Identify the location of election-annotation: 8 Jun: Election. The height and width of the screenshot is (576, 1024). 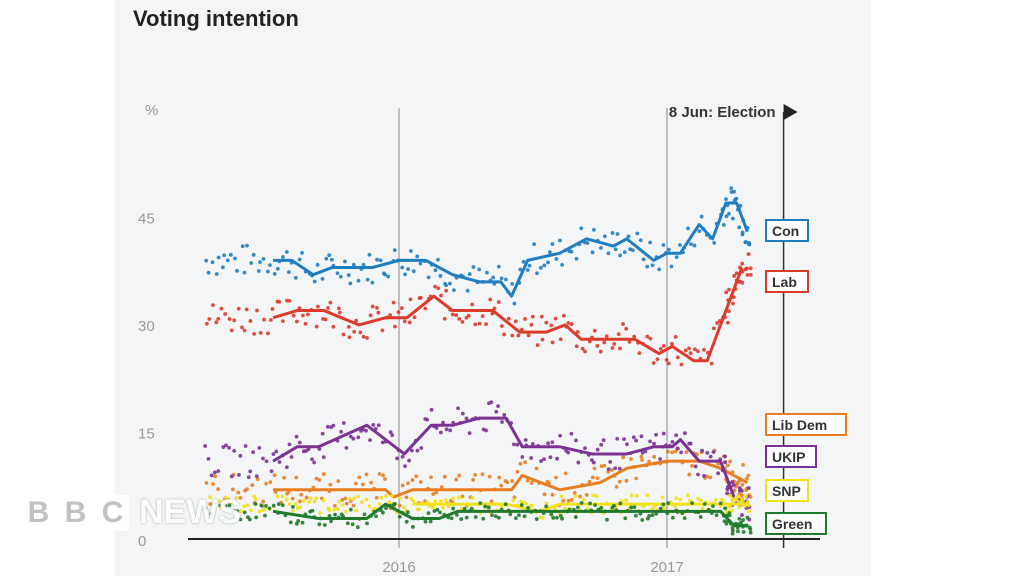
(722, 112).